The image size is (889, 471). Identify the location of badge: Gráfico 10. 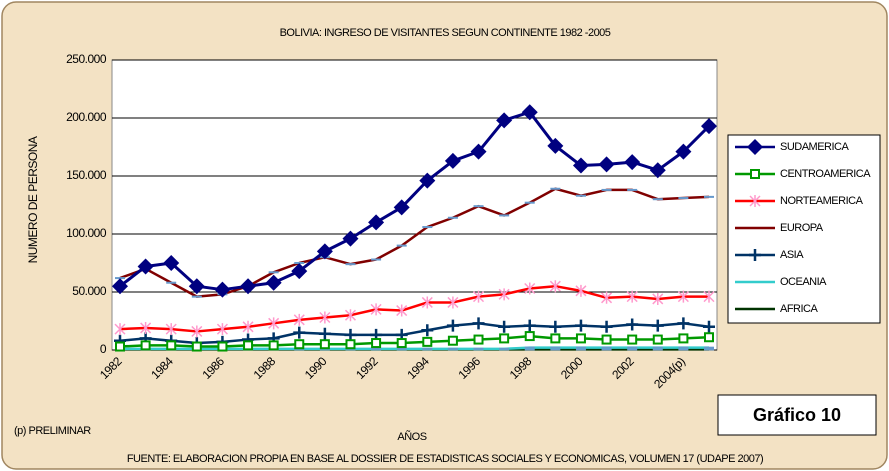
(797, 415).